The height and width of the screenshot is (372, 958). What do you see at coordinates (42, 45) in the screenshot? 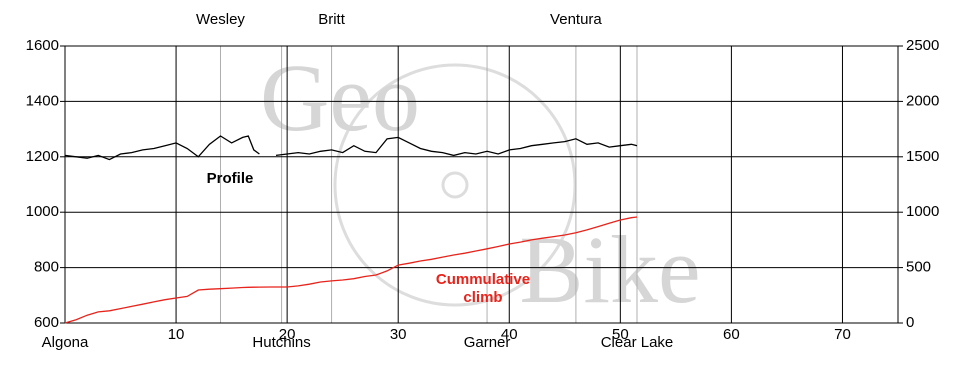
I see `y-tick-label: 1600` at bounding box center [42, 45].